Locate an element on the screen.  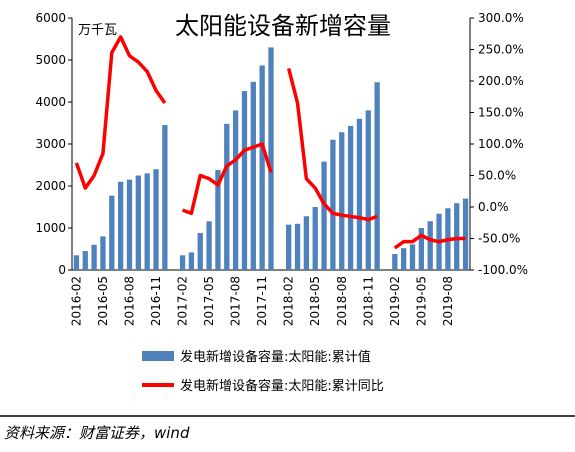
x-tick-label: 2018-11 is located at coordinates (368, 301).